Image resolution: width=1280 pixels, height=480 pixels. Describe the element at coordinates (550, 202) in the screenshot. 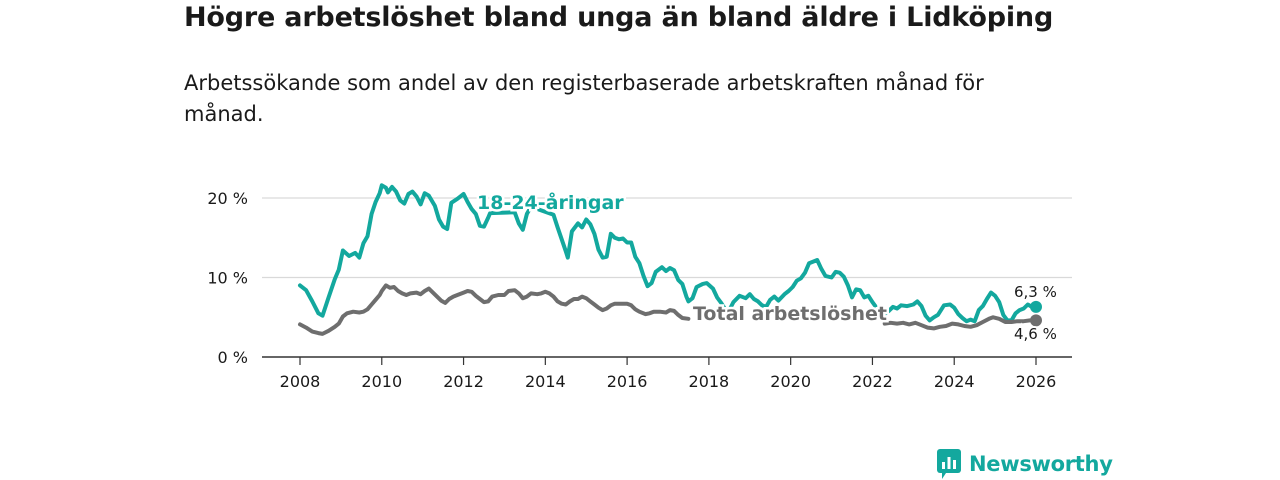

I see `series-label-youth: 18-24-åringar` at that location.